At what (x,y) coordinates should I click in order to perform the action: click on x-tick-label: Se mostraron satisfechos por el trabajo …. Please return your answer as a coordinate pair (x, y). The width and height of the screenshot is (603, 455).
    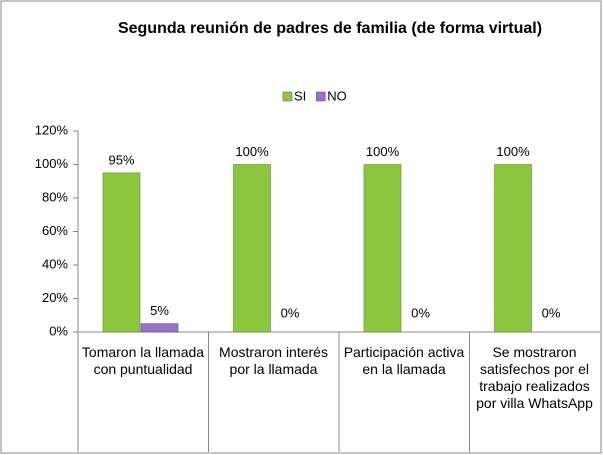
    Looking at the image, I should click on (534, 377).